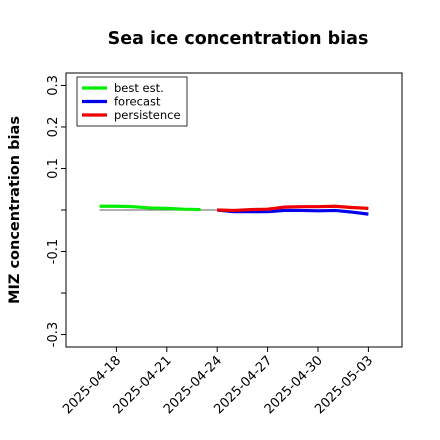  Describe the element at coordinates (53, 251) in the screenshot. I see `y-tick-label: -0.1` at that location.